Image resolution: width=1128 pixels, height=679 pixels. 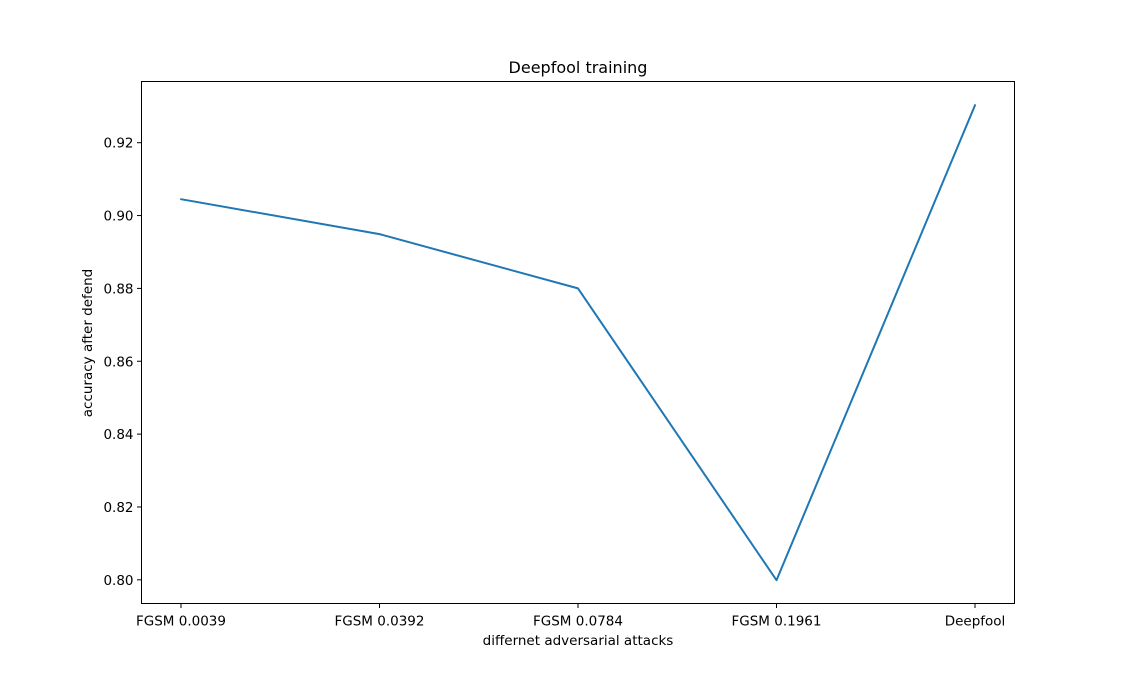 I want to click on chart-title: Deepfool training, so click(x=578, y=67).